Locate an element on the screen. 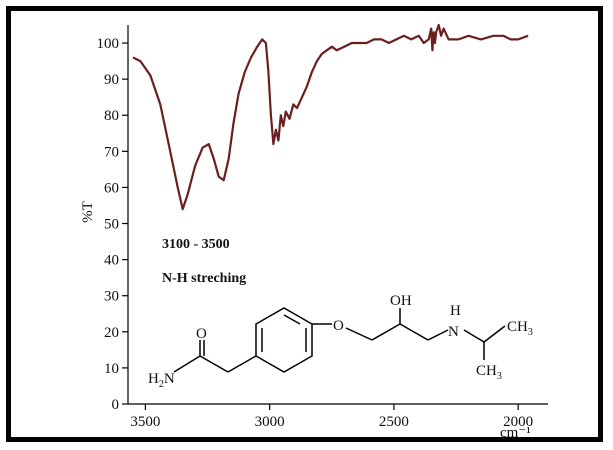 The image size is (613, 450). x-ticks: 3500 3000 2500 2000 is located at coordinates (331, 417).